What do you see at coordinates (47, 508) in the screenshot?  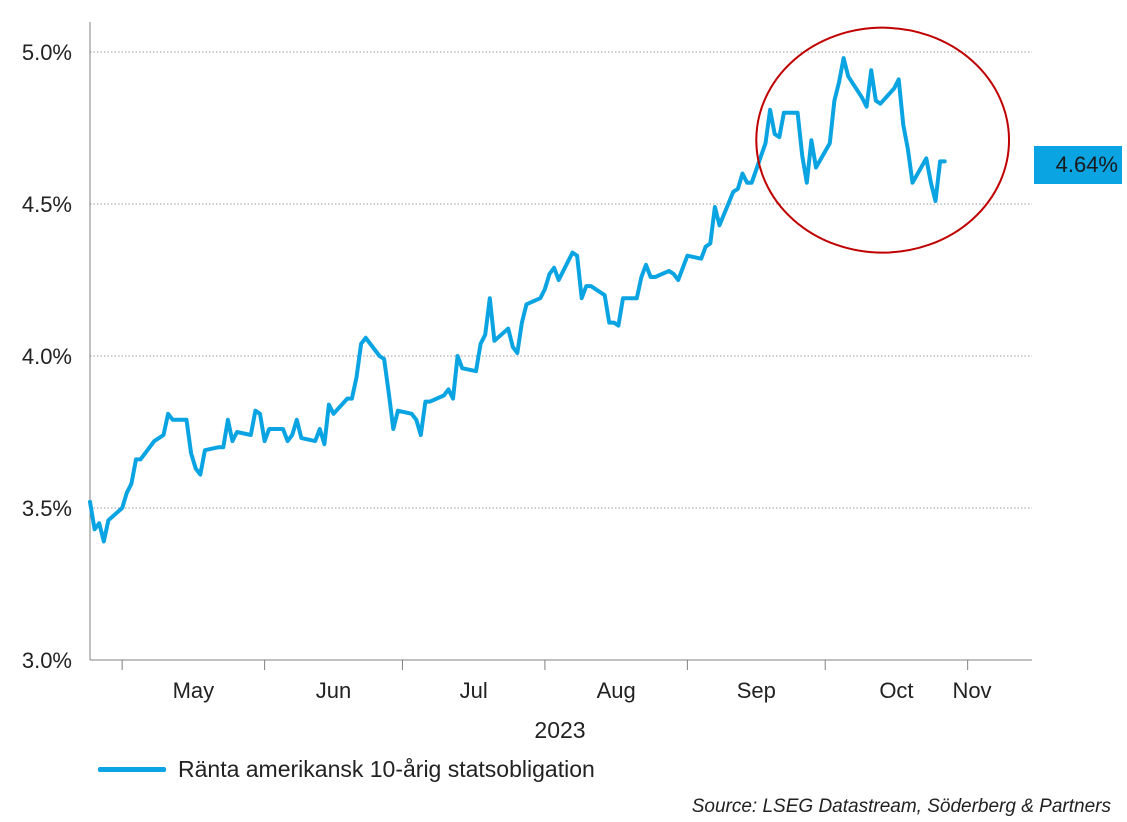 I see `y-tick-label: 3.5%` at bounding box center [47, 508].